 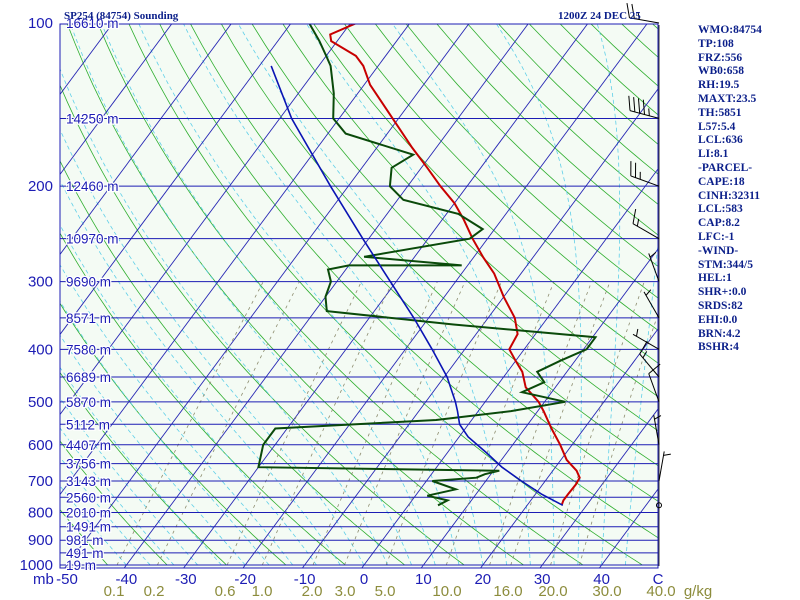 What do you see at coordinates (722, 292) in the screenshot?
I see `stat-line: SHR+:0.0` at bounding box center [722, 292].